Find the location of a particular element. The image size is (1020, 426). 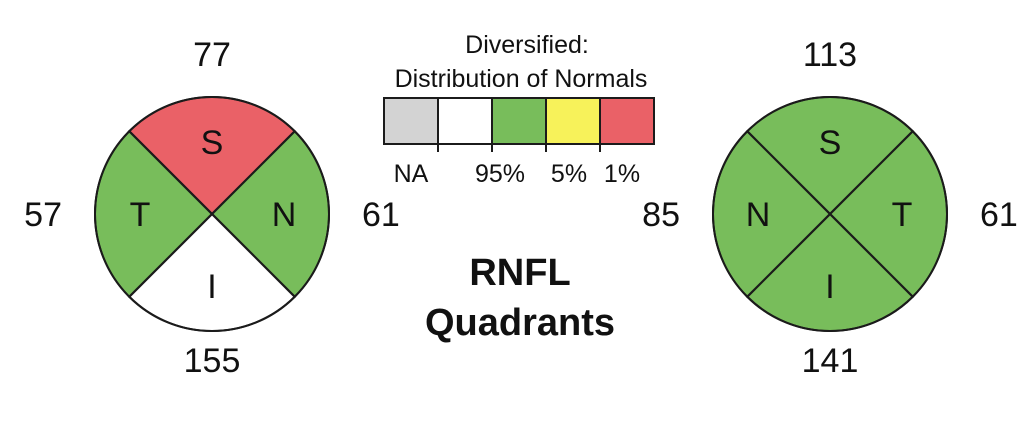

legend-swatch-outside is located at coordinates (627, 121).